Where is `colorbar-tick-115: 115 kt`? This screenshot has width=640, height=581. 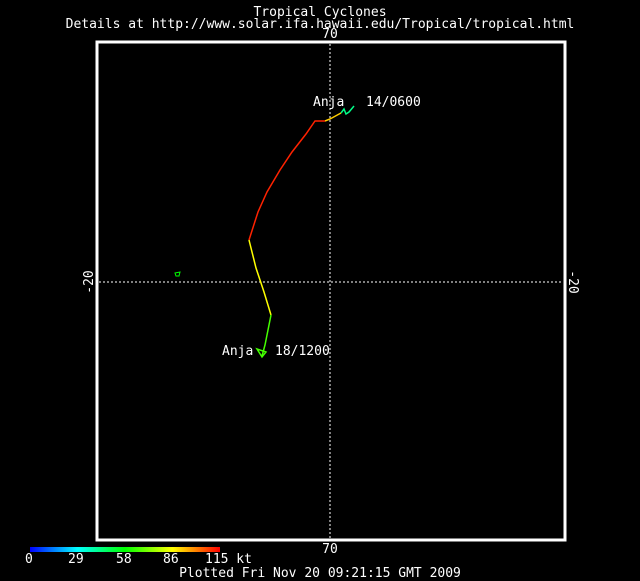 colorbar-tick-115: 115 kt is located at coordinates (228, 559).